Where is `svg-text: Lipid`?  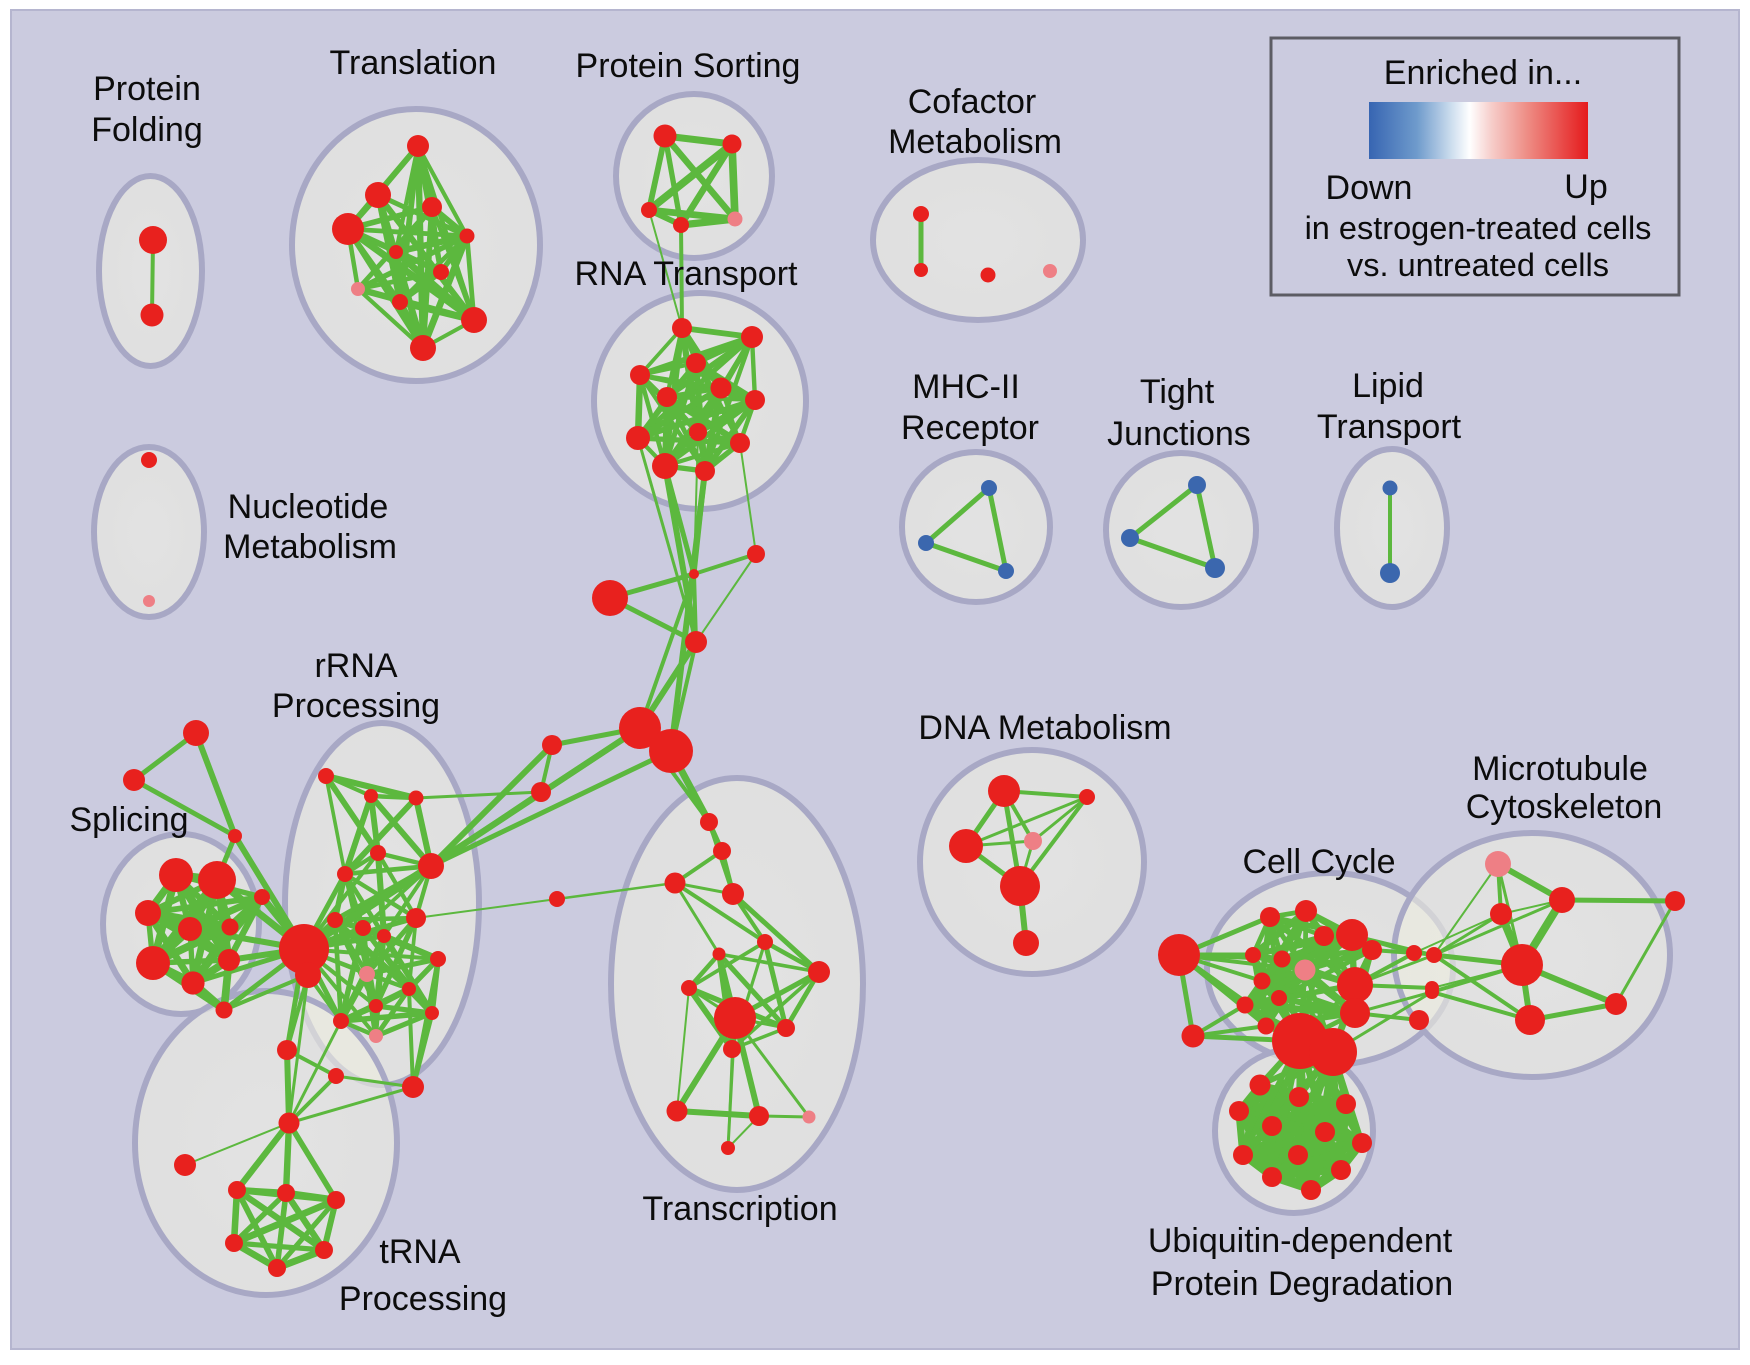 svg-text: Lipid is located at coordinates (1388, 386).